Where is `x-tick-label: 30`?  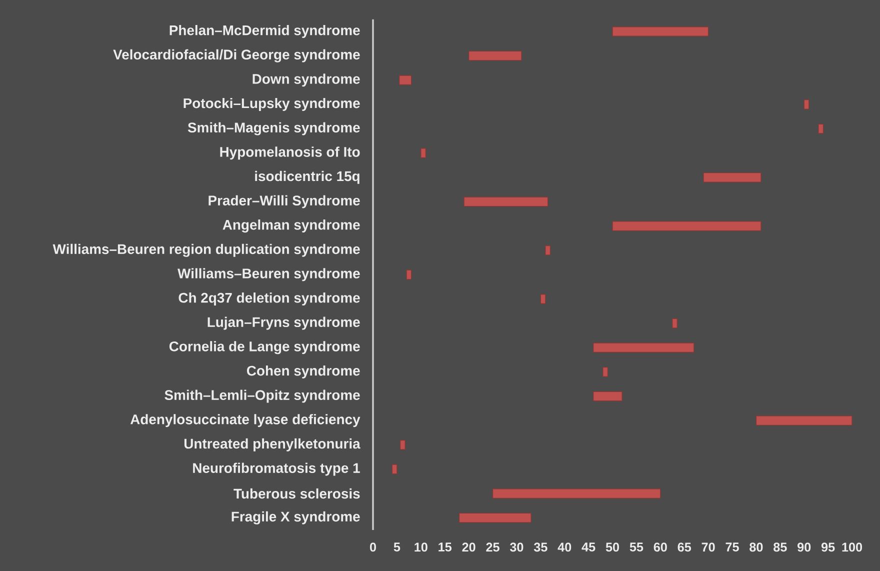
x-tick-label: 30 is located at coordinates (517, 547).